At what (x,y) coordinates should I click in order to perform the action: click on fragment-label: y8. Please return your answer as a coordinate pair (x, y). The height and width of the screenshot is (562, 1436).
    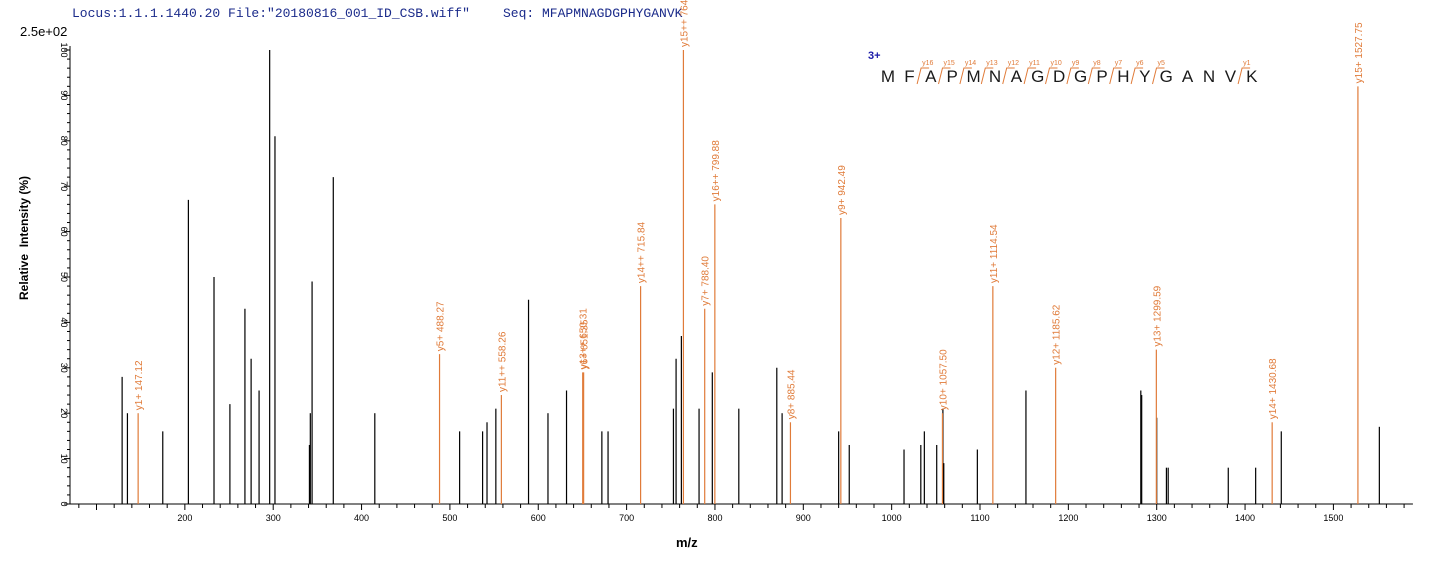
    Looking at the image, I should click on (1097, 63).